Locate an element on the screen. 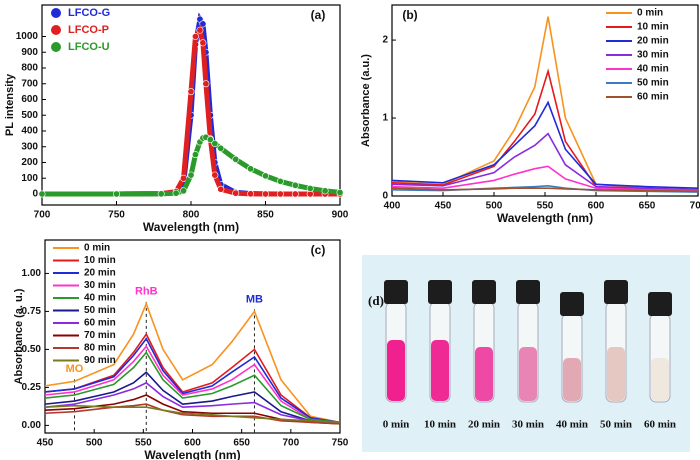 This screenshot has height=460, width=700. vial-label: 30 min is located at coordinates (528, 425).